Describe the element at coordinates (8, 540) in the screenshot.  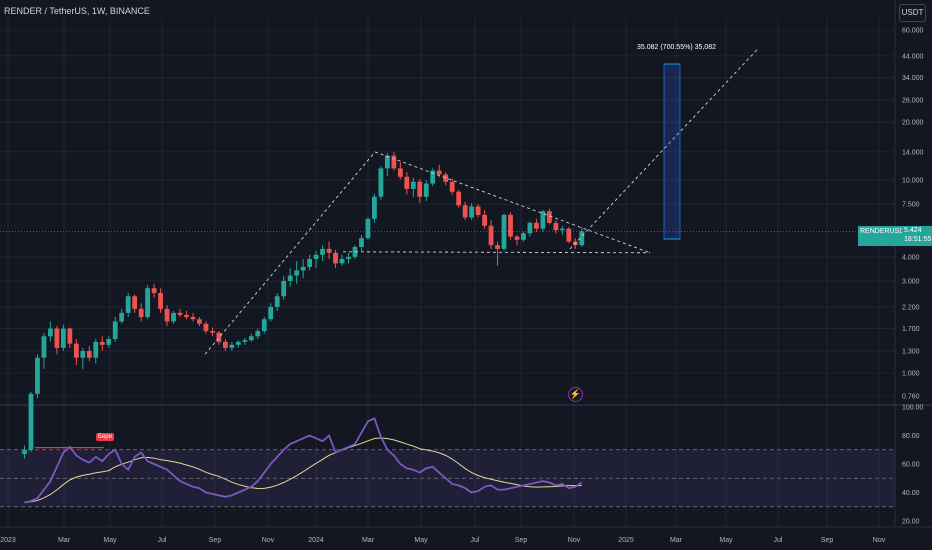
I see `time-axis-label: 2023` at that location.